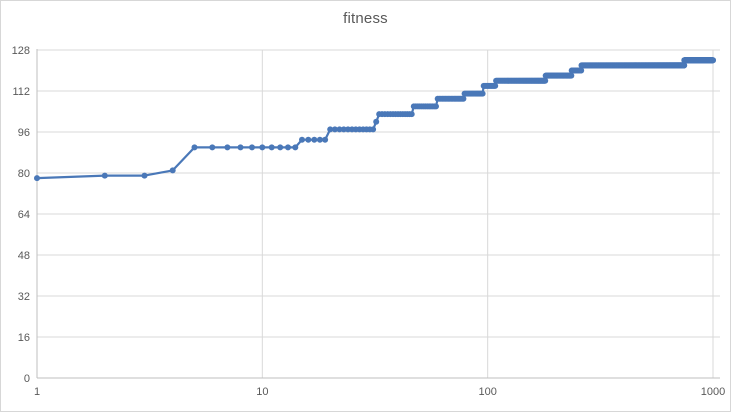  I want to click on y-axis-tick-label: 0, so click(27, 379).